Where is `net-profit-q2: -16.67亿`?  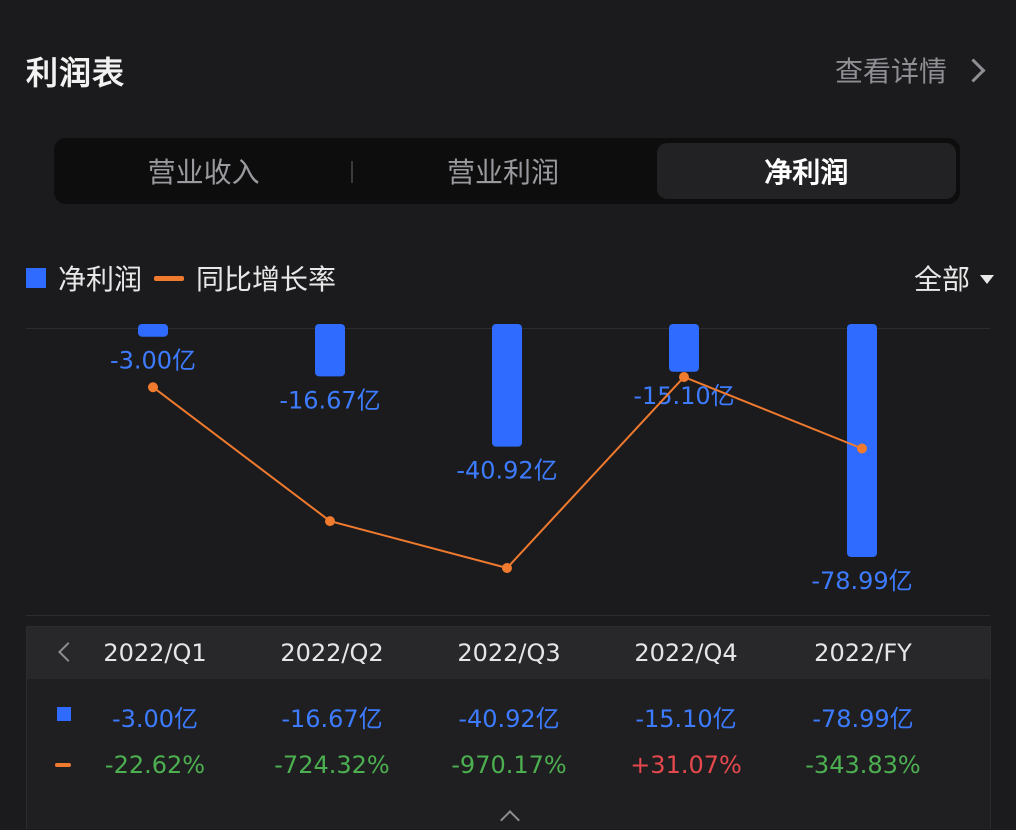 net-profit-q2: -16.67亿 is located at coordinates (332, 719).